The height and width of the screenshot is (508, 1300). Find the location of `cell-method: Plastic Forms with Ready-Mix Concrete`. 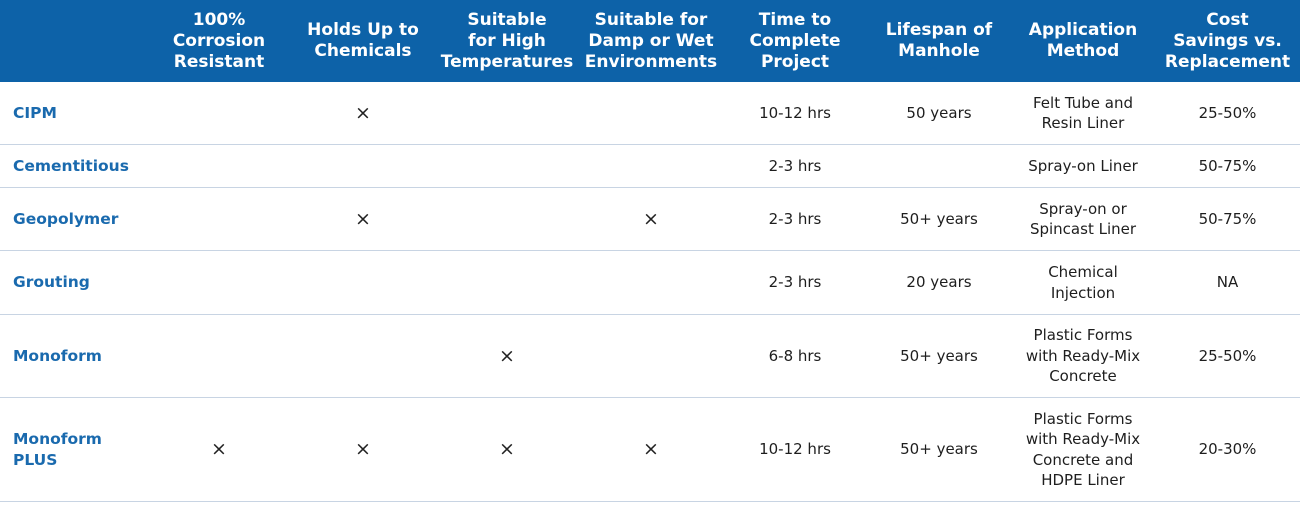

cell-method: Plastic Forms with Ready-Mix Concrete is located at coordinates (1083, 356).